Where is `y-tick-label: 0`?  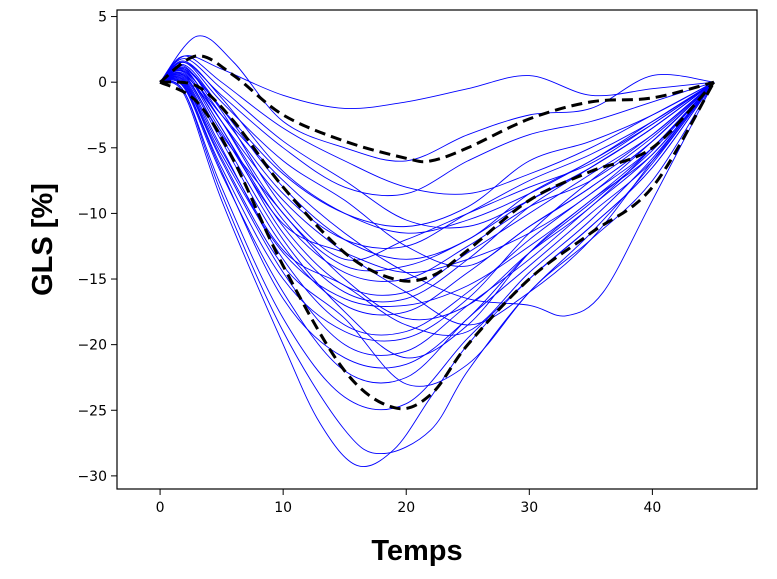
y-tick-label: 0 is located at coordinates (102, 83).